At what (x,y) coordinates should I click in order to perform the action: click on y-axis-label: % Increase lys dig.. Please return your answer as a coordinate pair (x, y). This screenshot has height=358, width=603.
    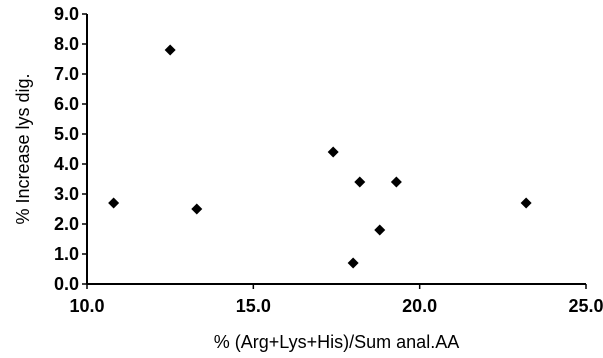
    Looking at the image, I should click on (23, 148).